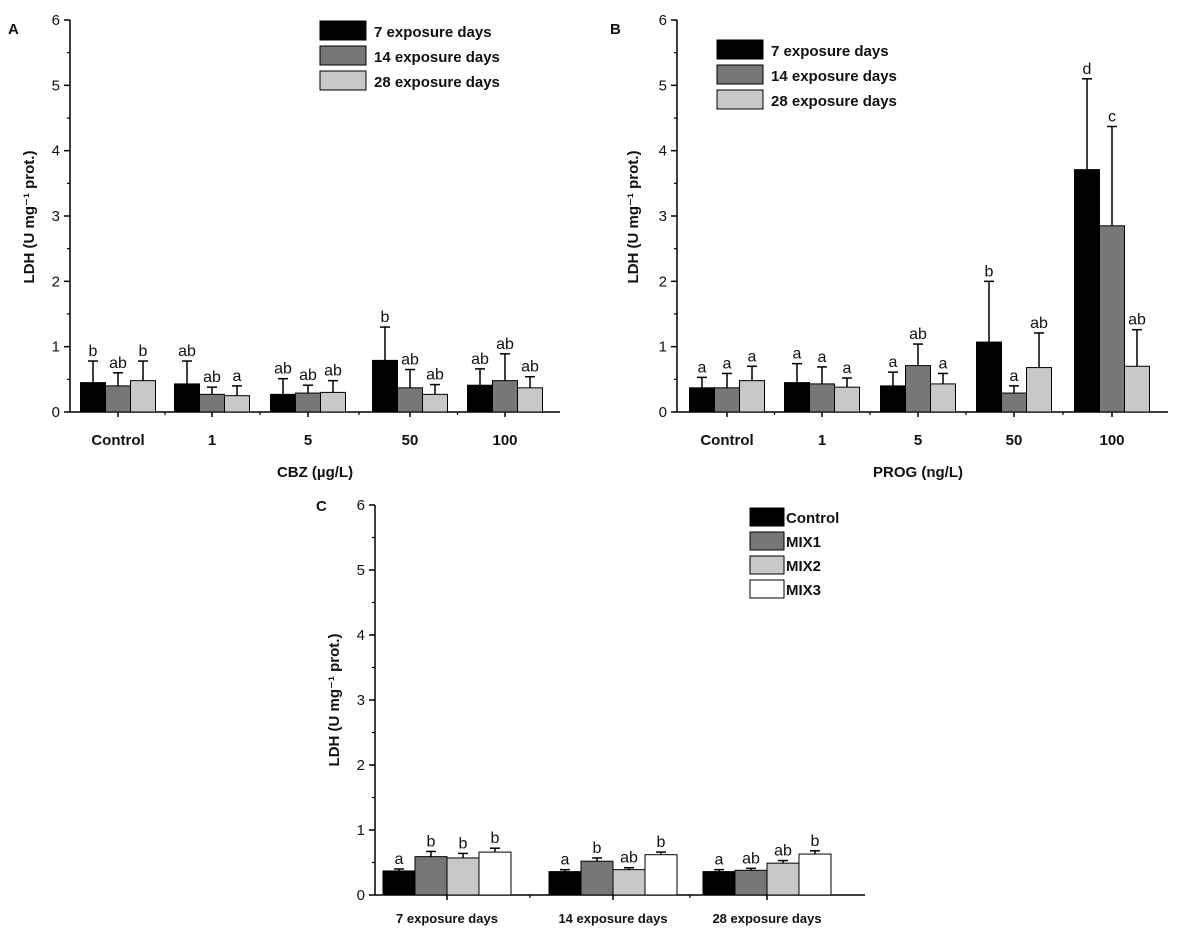 This screenshot has height=940, width=1180. Describe the element at coordinates (447, 918) in the screenshot. I see `panel-c-x-tick-label: 7 exposure days` at that location.